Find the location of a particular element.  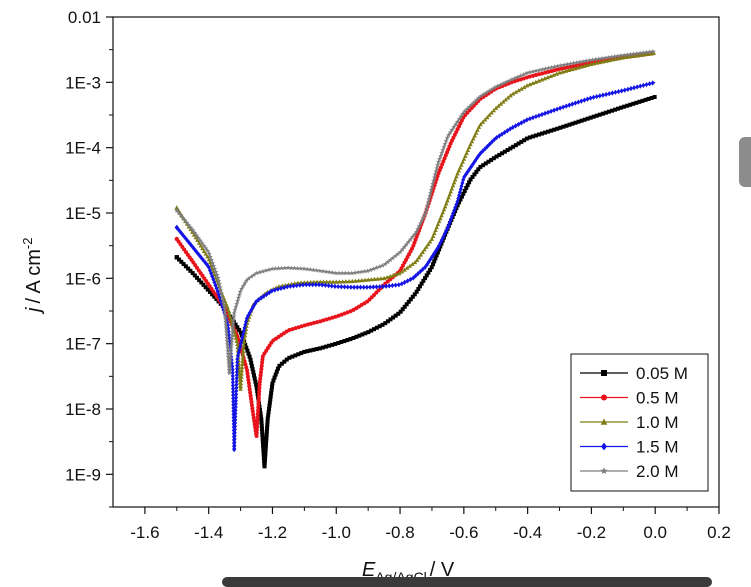

side-panel-tab is located at coordinates (745, 162).